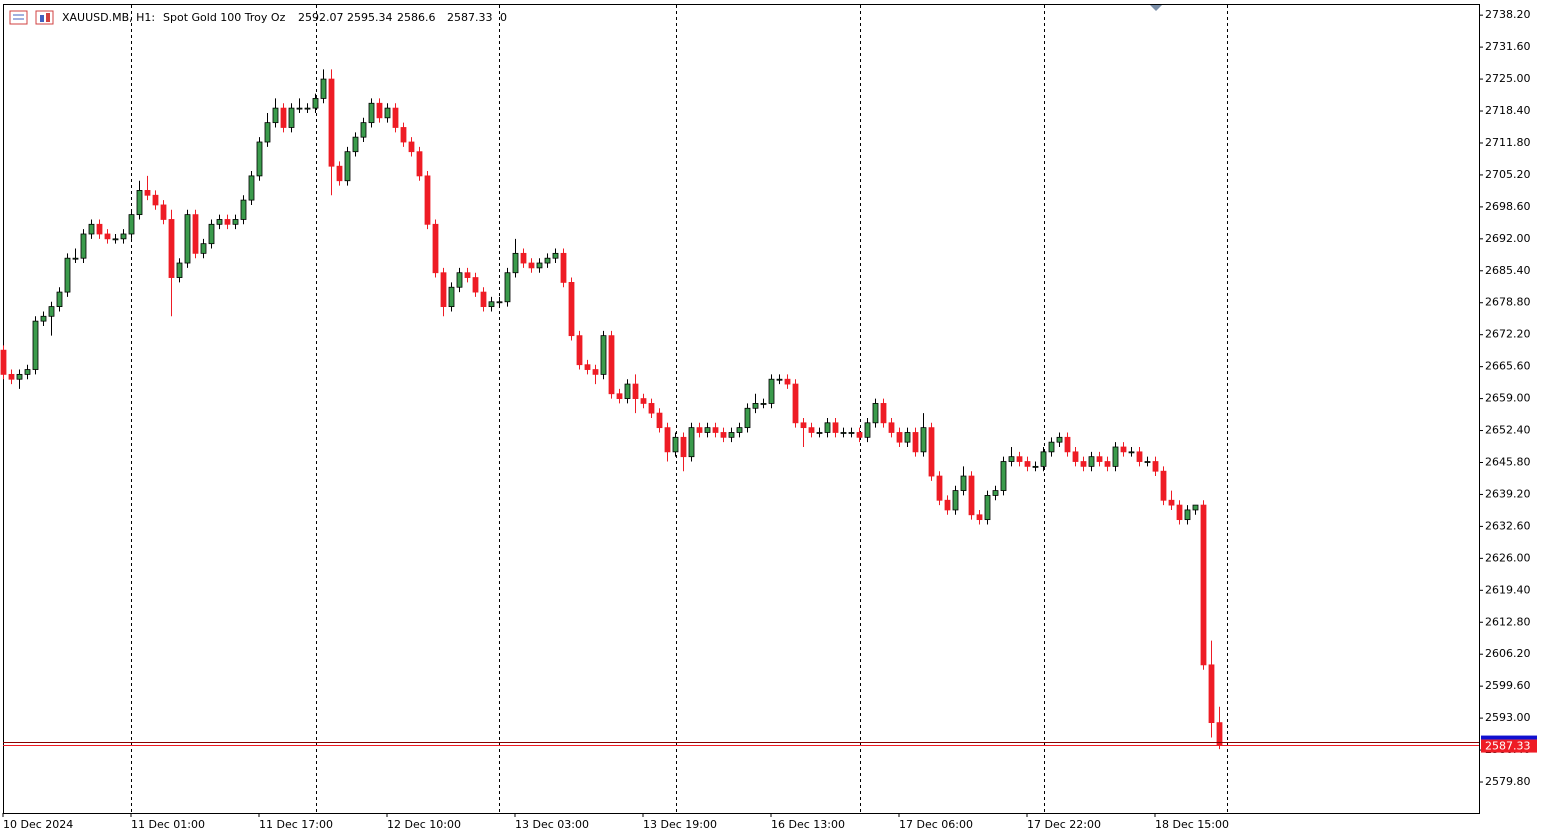  I want to click on y-tick-label: 2626.00, so click(1508, 557).